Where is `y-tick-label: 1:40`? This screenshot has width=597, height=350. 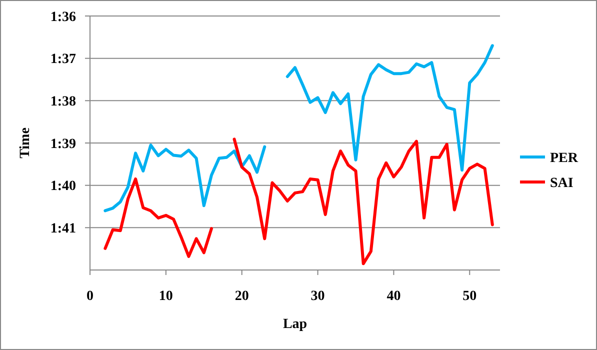
y-tick-label: 1:40 is located at coordinates (63, 186).